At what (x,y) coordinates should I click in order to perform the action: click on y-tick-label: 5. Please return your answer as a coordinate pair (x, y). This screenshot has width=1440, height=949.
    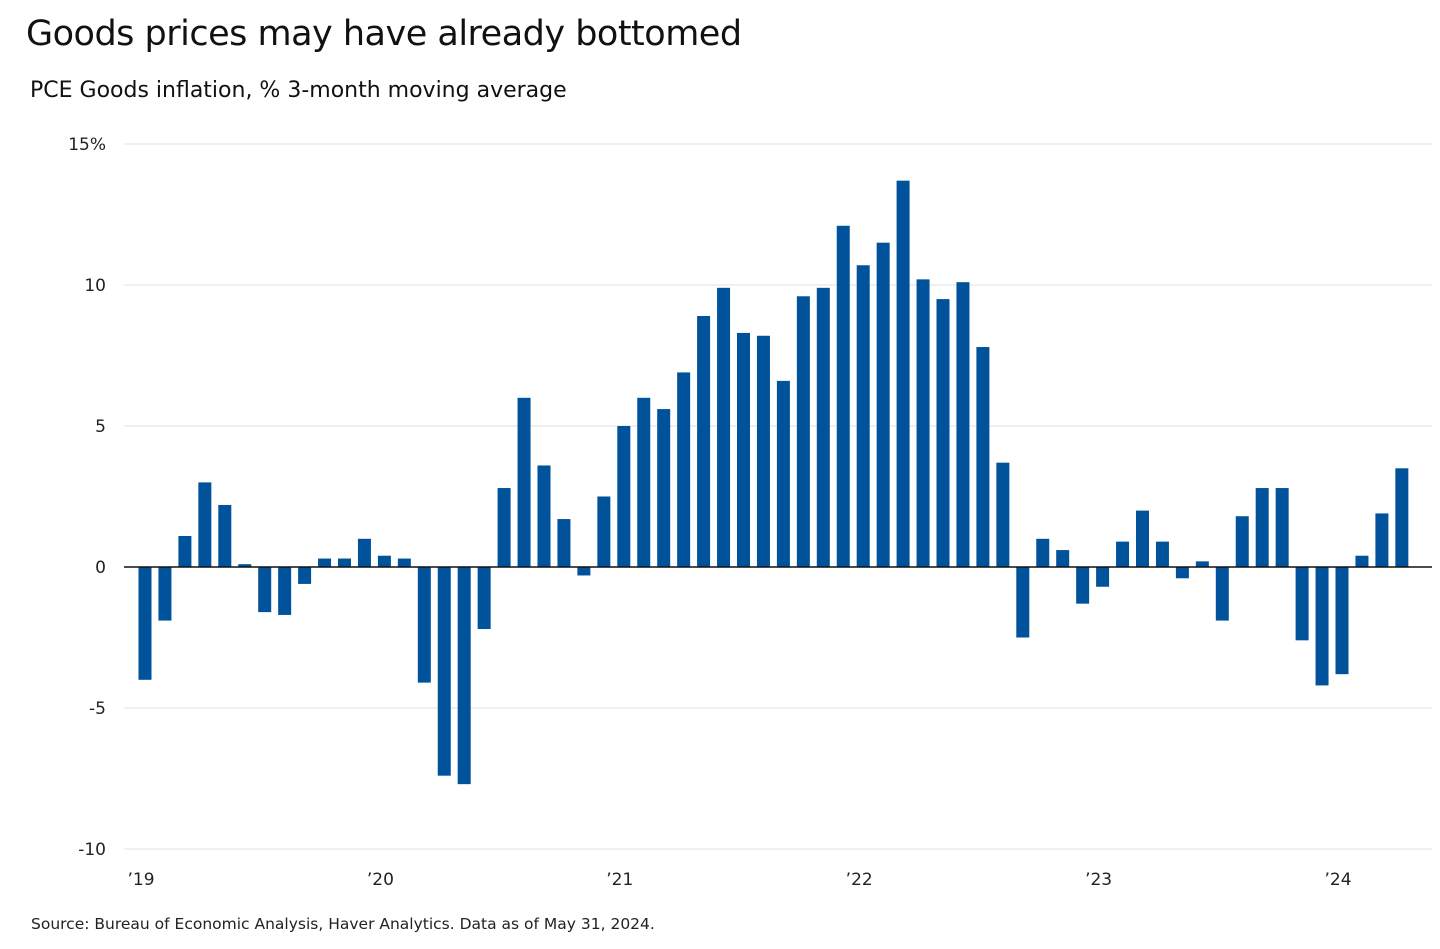
    Looking at the image, I should click on (100, 427).